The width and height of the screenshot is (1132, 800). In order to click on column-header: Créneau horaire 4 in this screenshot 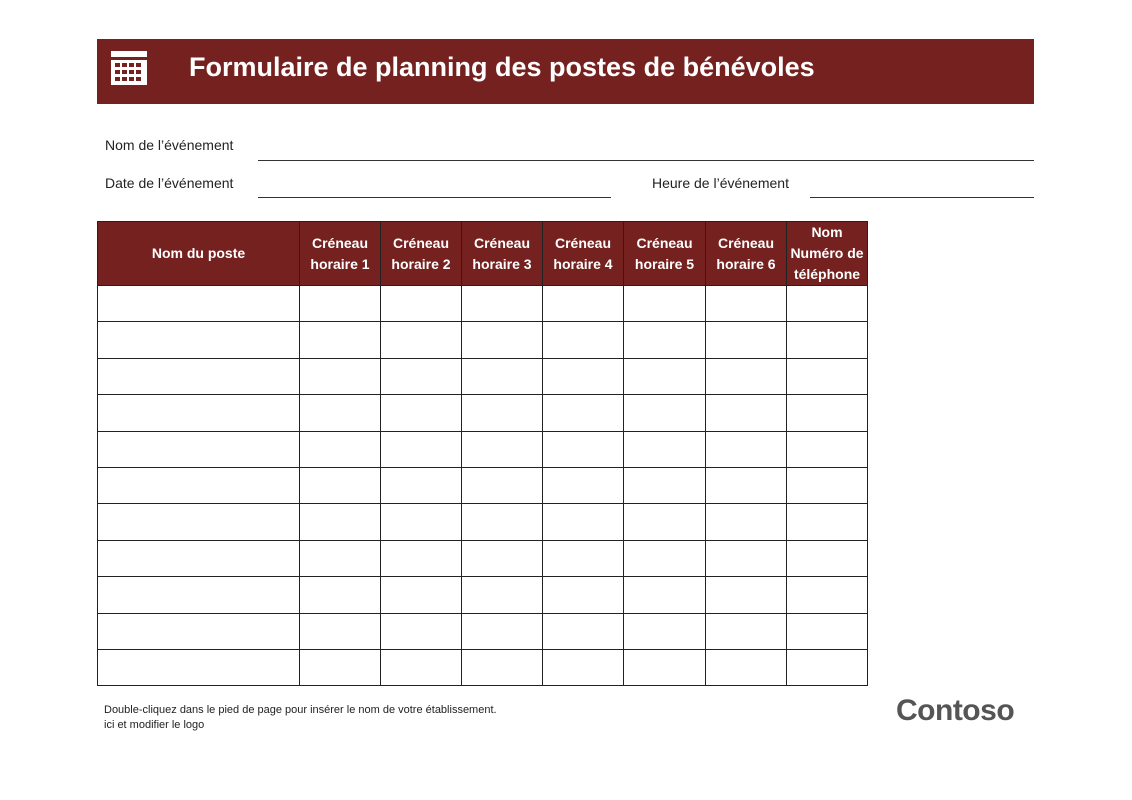, I will do `click(583, 253)`.